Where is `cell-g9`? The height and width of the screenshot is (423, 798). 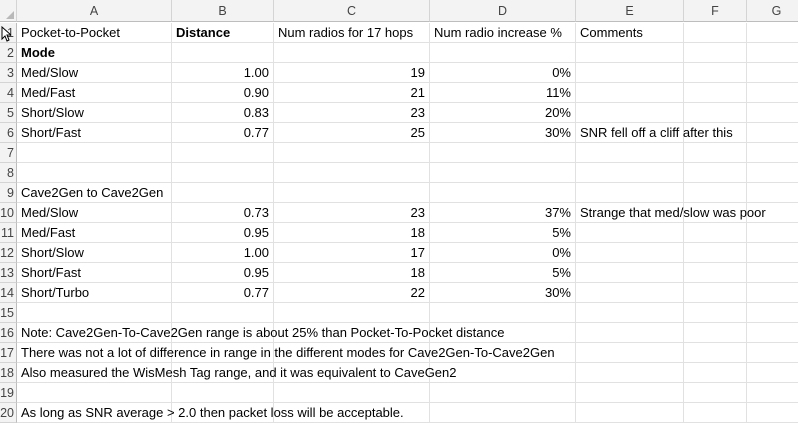
cell-g9 is located at coordinates (772, 193).